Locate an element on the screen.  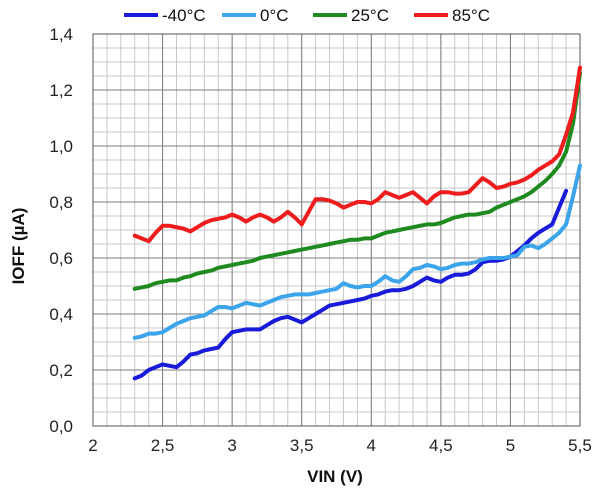
legend-label: -40°C is located at coordinates (184, 15).